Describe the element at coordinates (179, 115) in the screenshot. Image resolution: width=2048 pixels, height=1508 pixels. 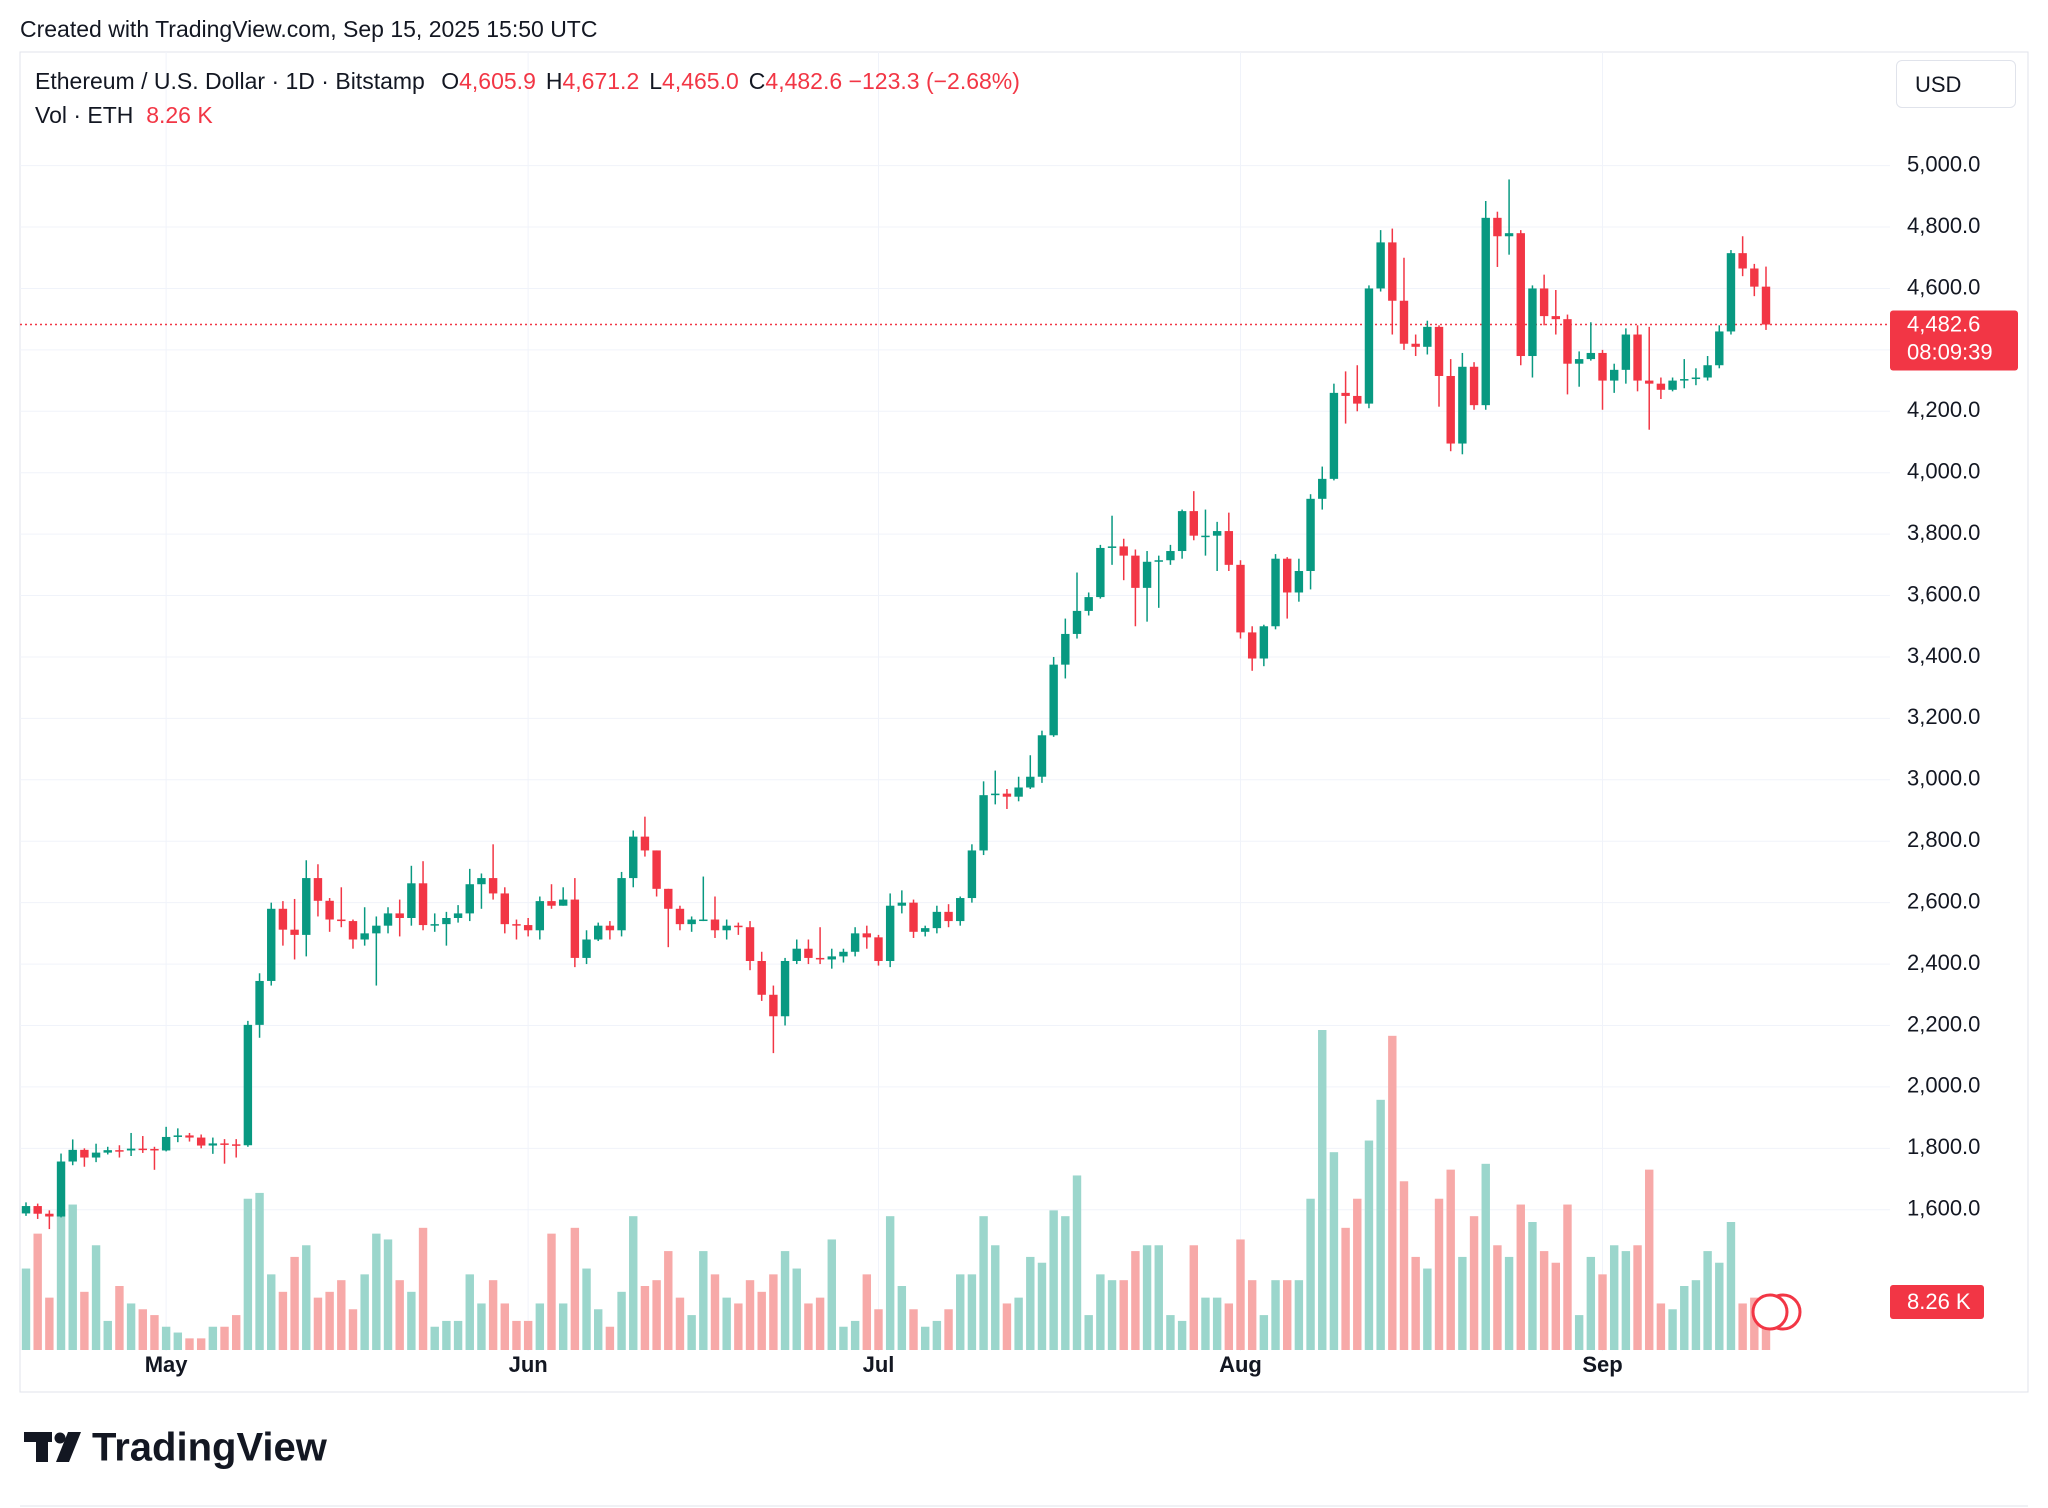
I see `volume-value: 8.26 K` at that location.